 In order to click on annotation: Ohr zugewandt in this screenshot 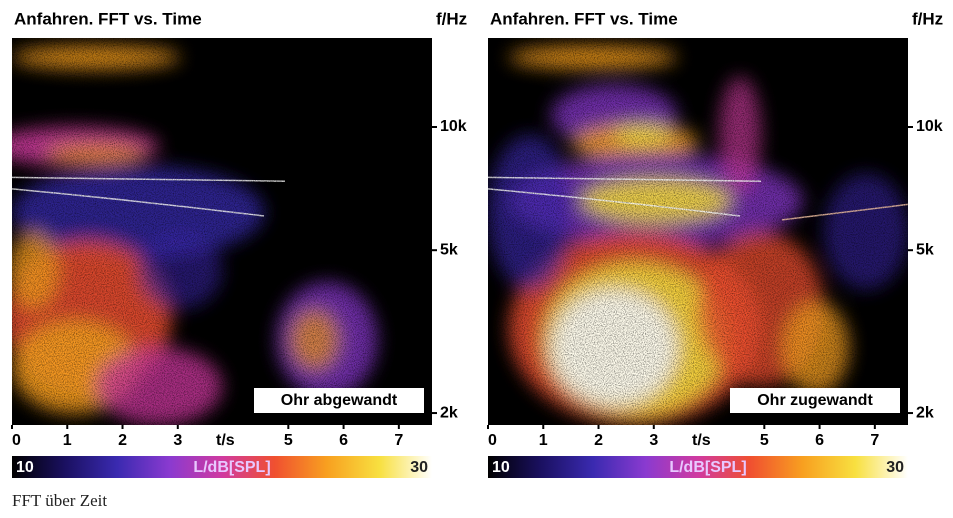, I will do `click(815, 400)`.